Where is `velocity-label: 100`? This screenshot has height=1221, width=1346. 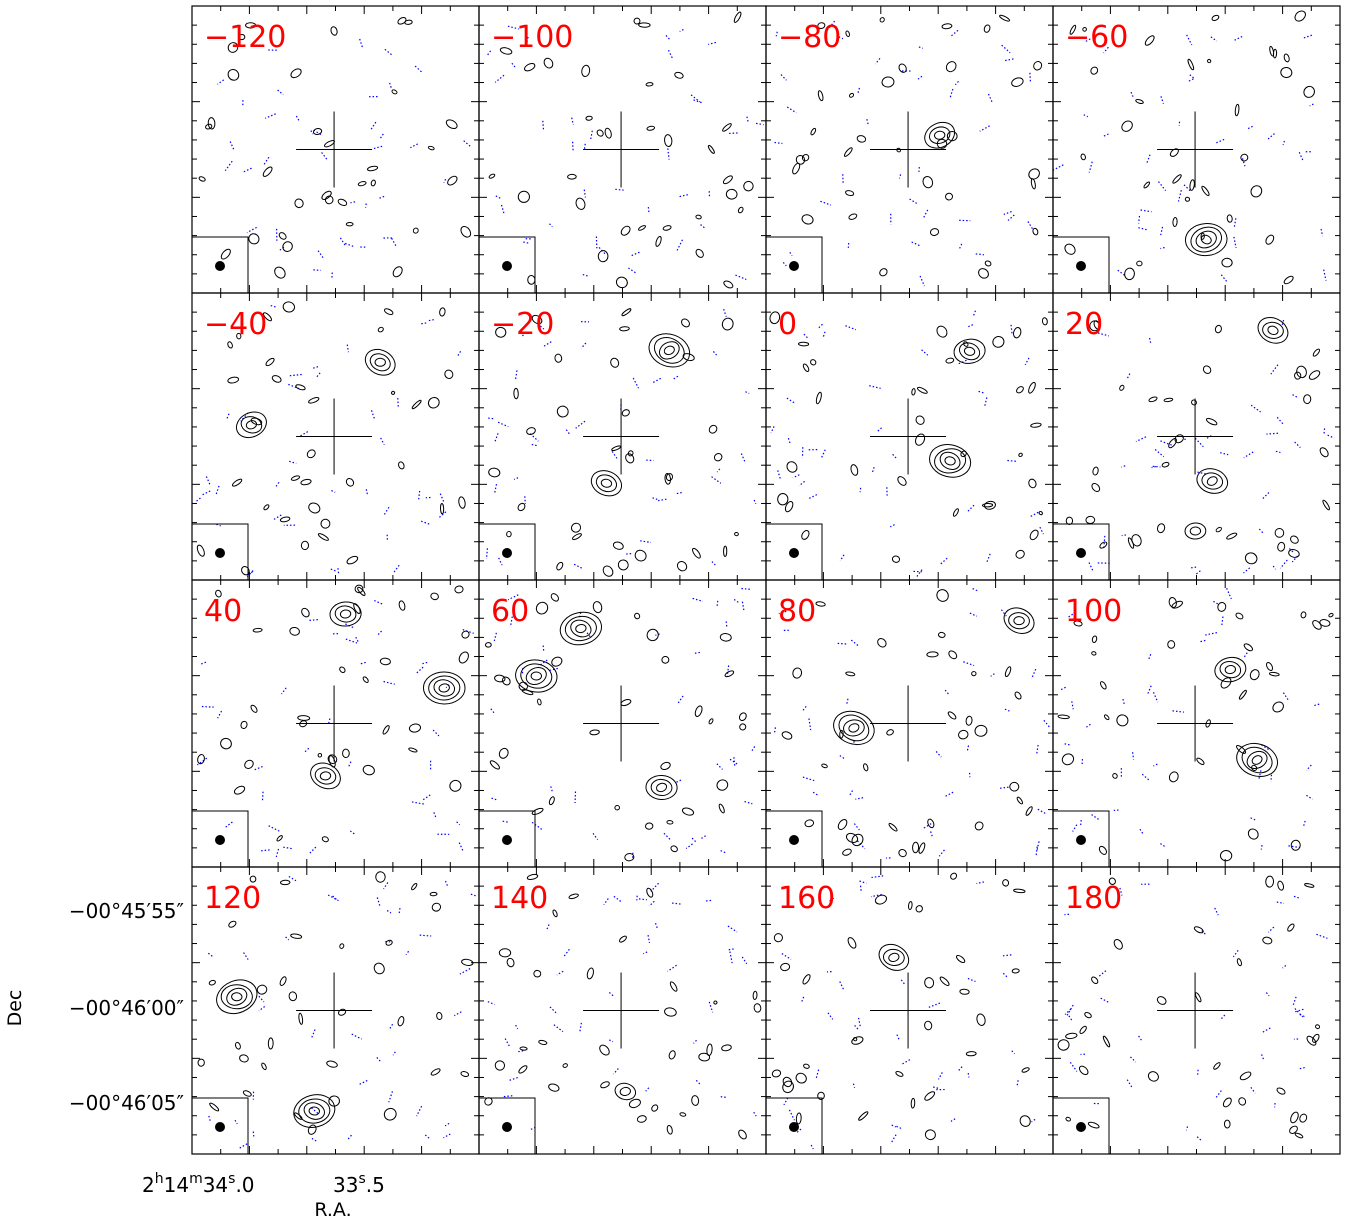 velocity-label: 100 is located at coordinates (1093, 611).